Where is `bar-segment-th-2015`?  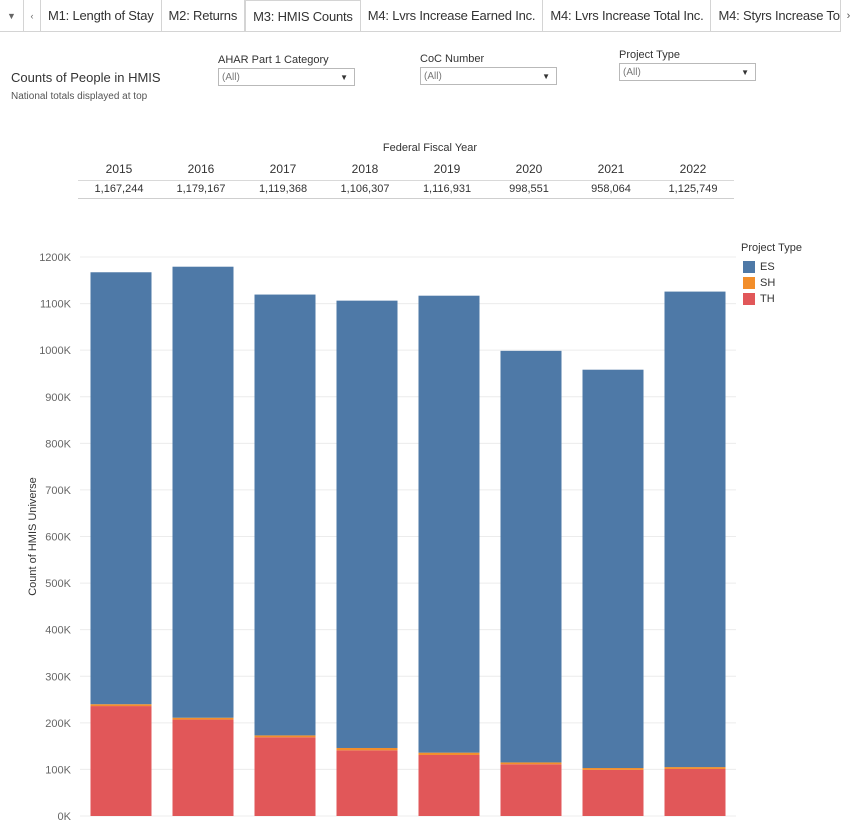
bar-segment-th-2015 is located at coordinates (121, 761).